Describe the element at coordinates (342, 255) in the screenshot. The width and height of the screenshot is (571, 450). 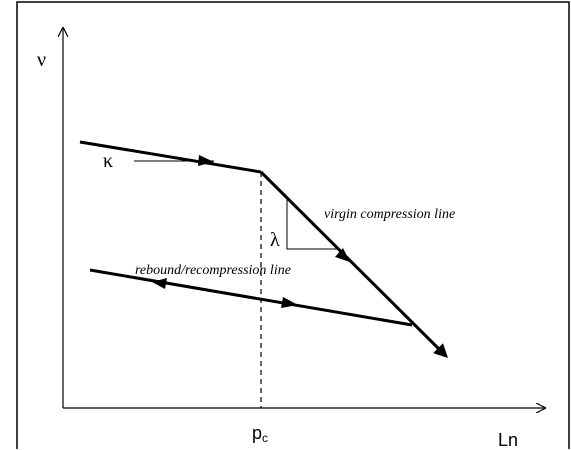
I see `virgin-line-arrow` at that location.